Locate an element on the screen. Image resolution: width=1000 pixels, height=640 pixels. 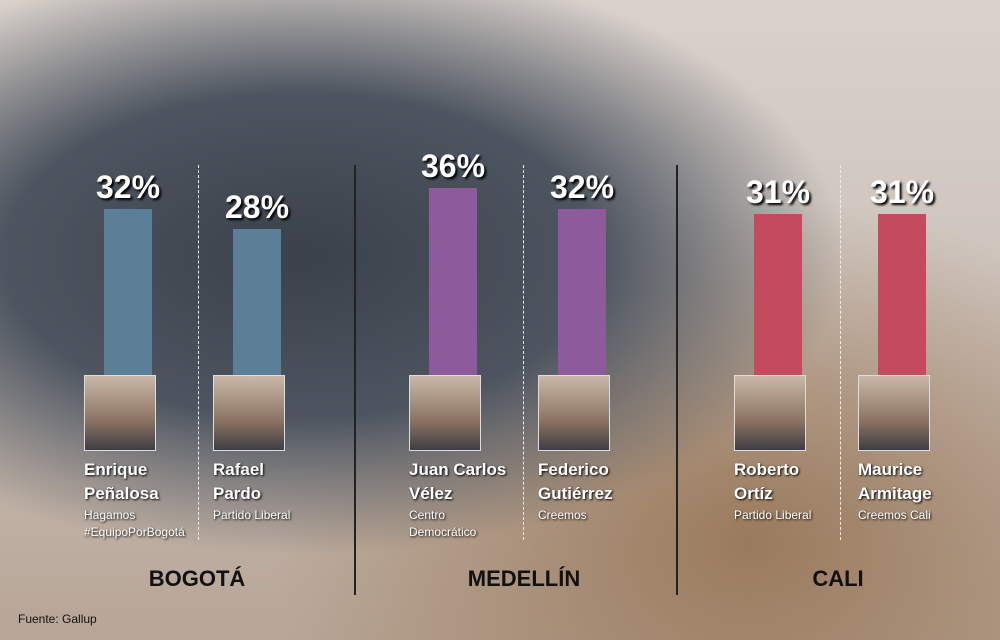
candidate-name: Enrique Peñalosa is located at coordinates (121, 481).